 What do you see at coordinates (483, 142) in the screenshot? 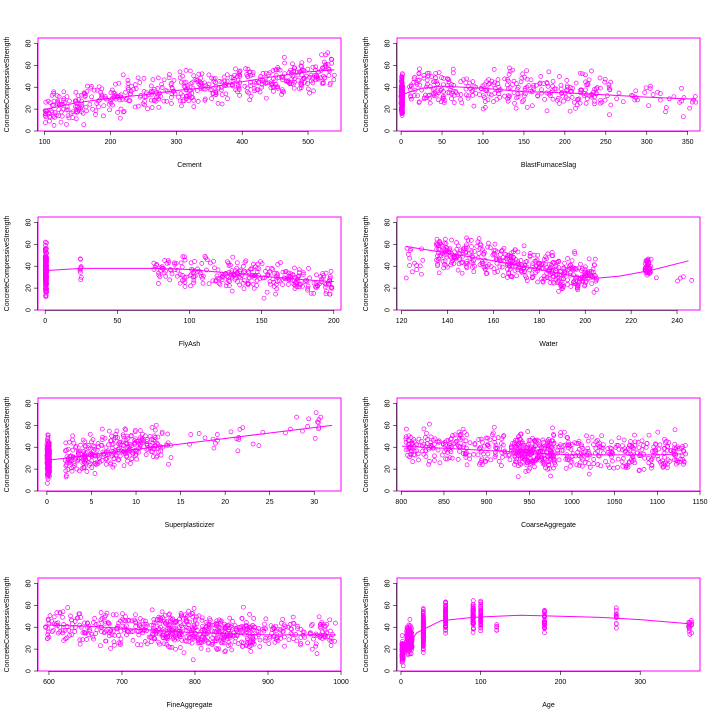
I see `x-tick-label: 100` at bounding box center [483, 142].